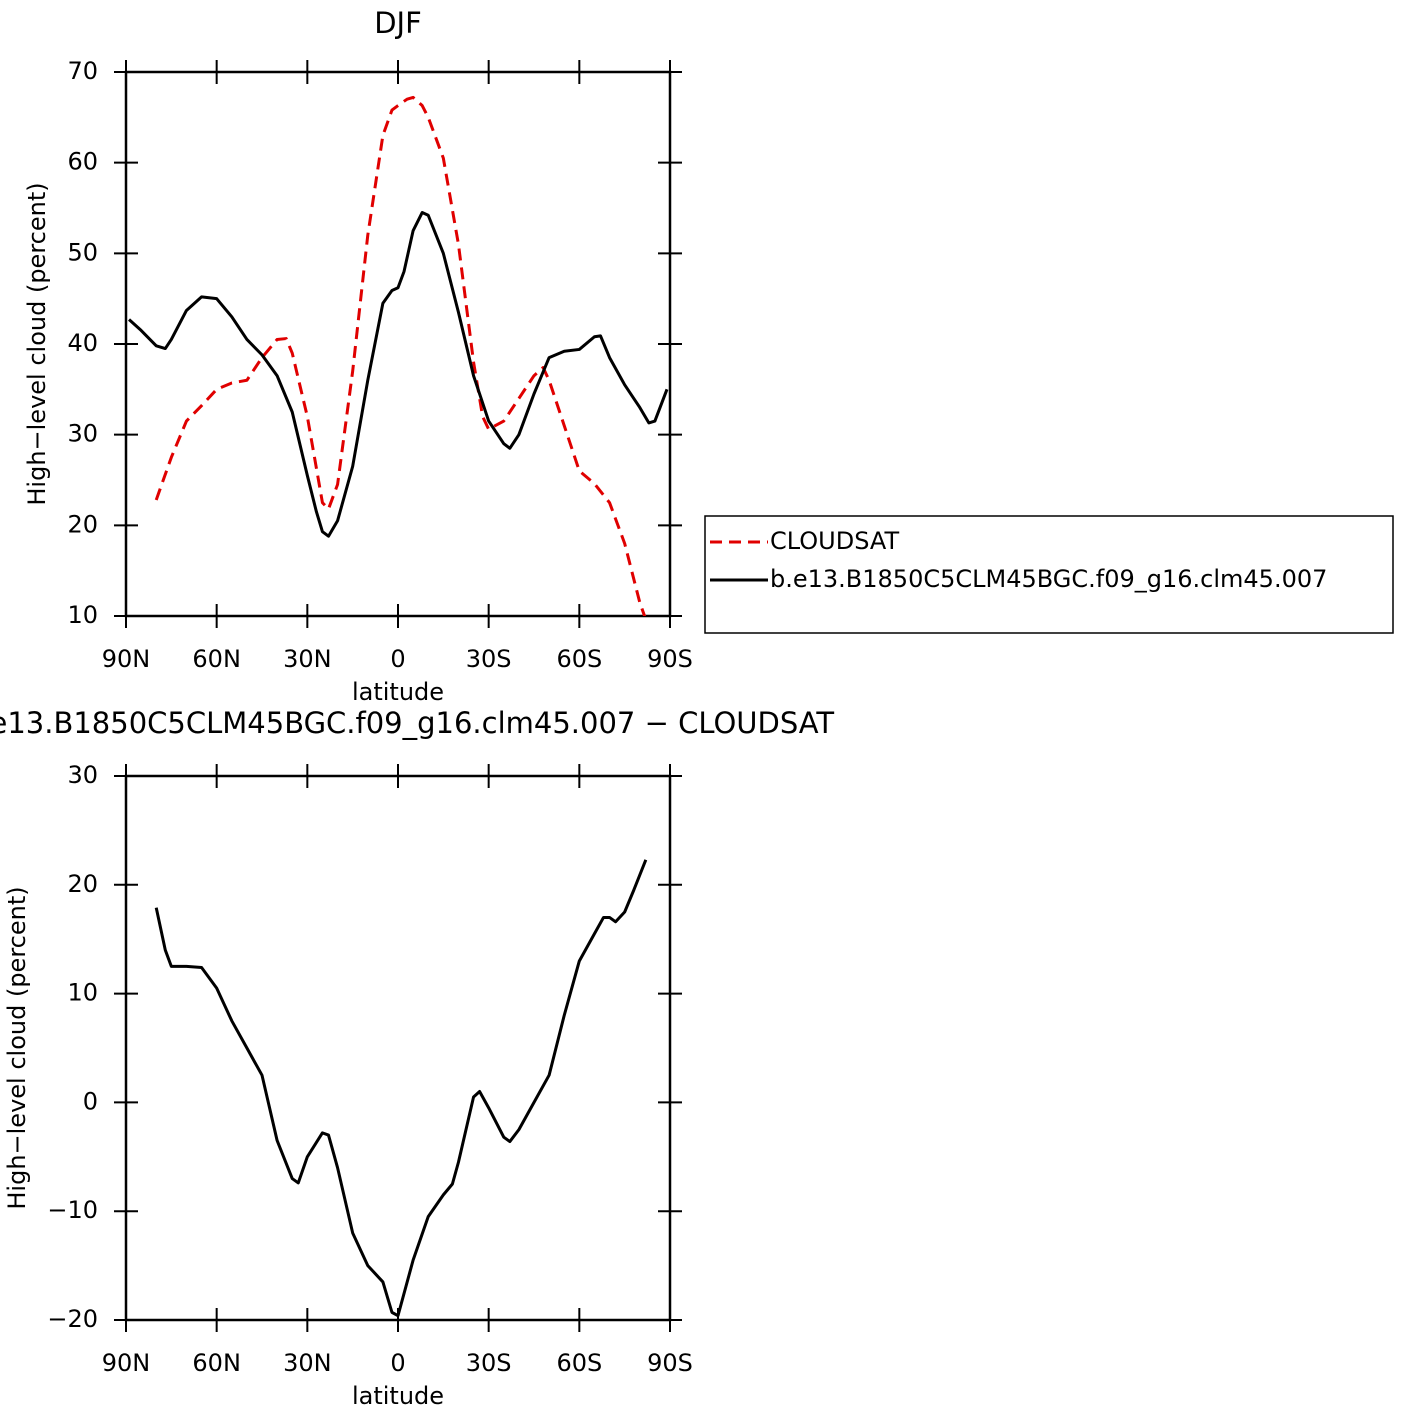  What do you see at coordinates (72, 1210) in the screenshot?
I see `y-tick-label: −10` at bounding box center [72, 1210].